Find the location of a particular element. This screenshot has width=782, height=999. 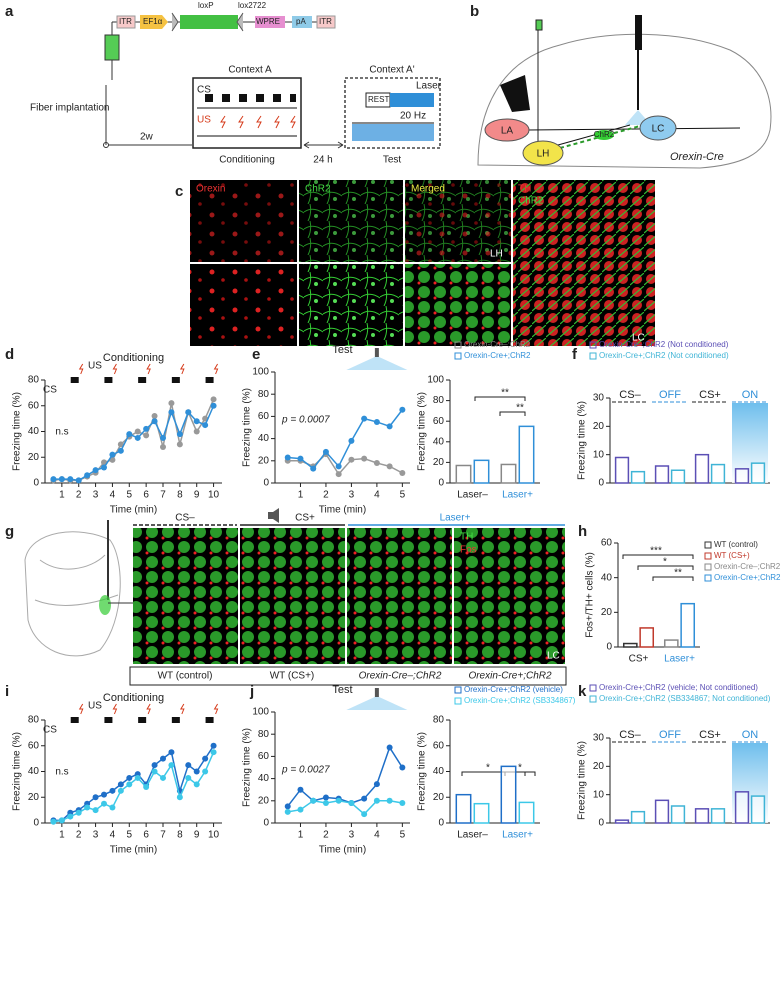

x-axis-label: Time (min) is located at coordinates (133, 510).